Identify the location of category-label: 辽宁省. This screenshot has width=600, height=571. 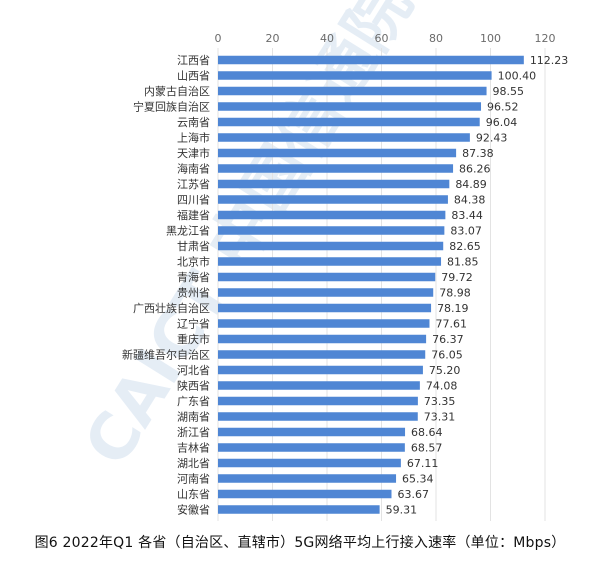
(193, 324).